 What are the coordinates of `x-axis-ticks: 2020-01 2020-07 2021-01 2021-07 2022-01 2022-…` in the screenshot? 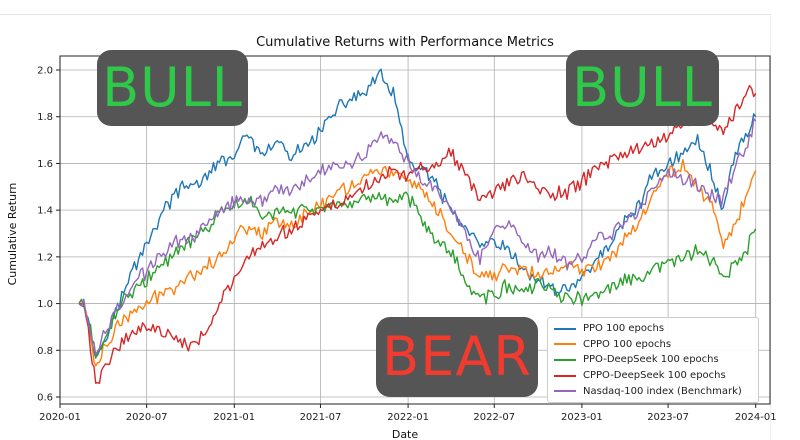 It's located at (408, 413).